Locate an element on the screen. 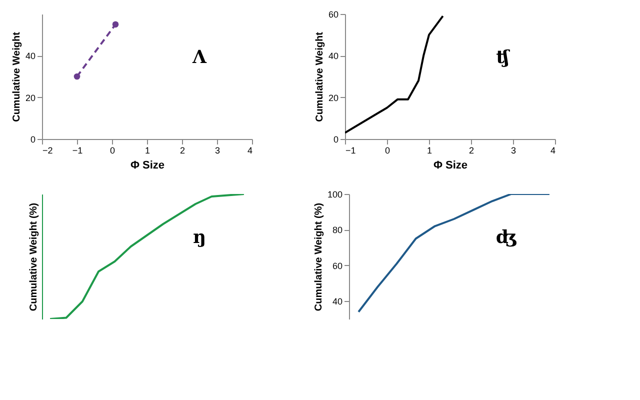 This screenshot has height=400, width=640. annotation: Λ is located at coordinates (200, 57).